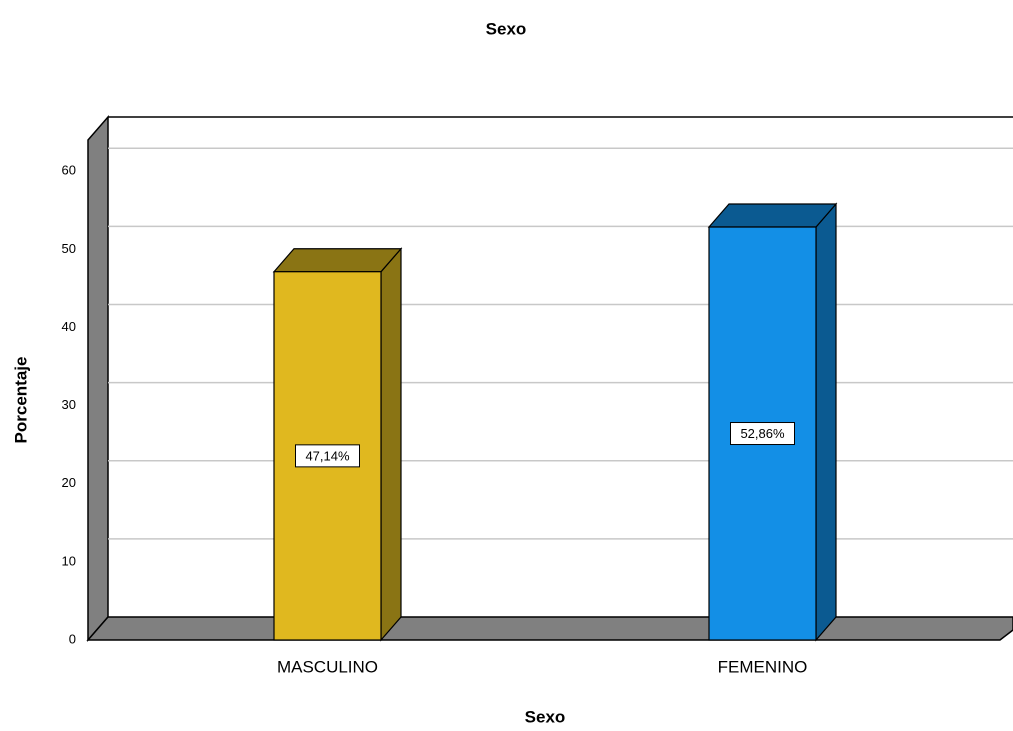 This screenshot has width=1013, height=731. What do you see at coordinates (545, 716) in the screenshot?
I see `x-axis-label: Sexo` at bounding box center [545, 716].